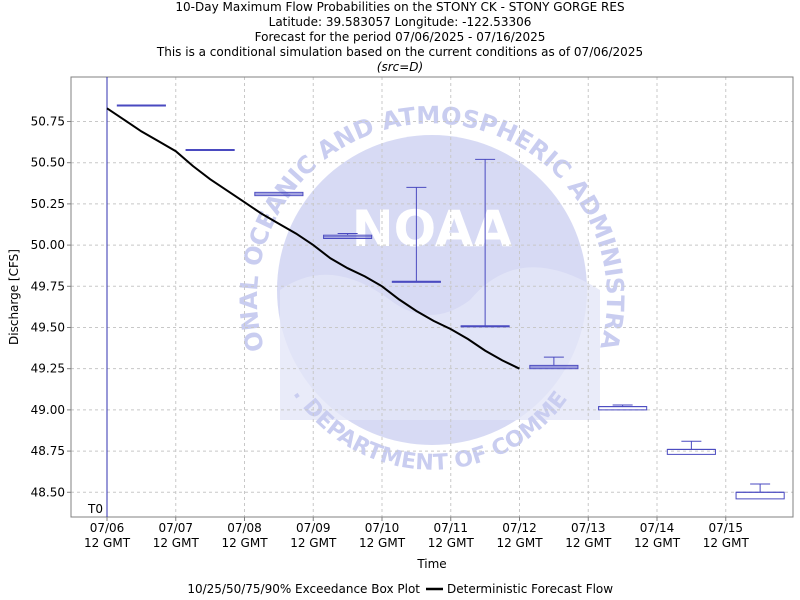 The image size is (800, 600). What do you see at coordinates (48, 204) in the screenshot?
I see `y-tick-label: 50.25` at bounding box center [48, 204].